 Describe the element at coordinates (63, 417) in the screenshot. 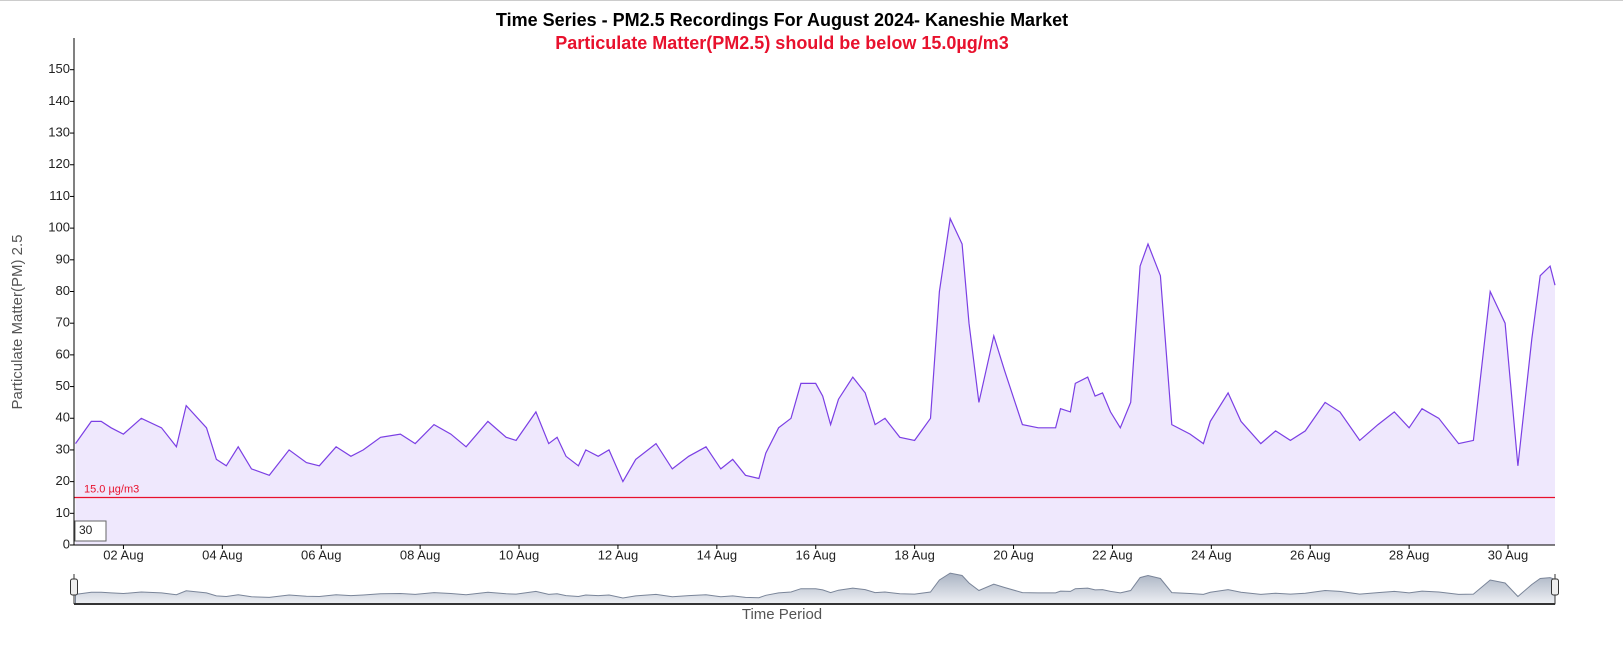

I see `y-tick-label: 40` at that location.